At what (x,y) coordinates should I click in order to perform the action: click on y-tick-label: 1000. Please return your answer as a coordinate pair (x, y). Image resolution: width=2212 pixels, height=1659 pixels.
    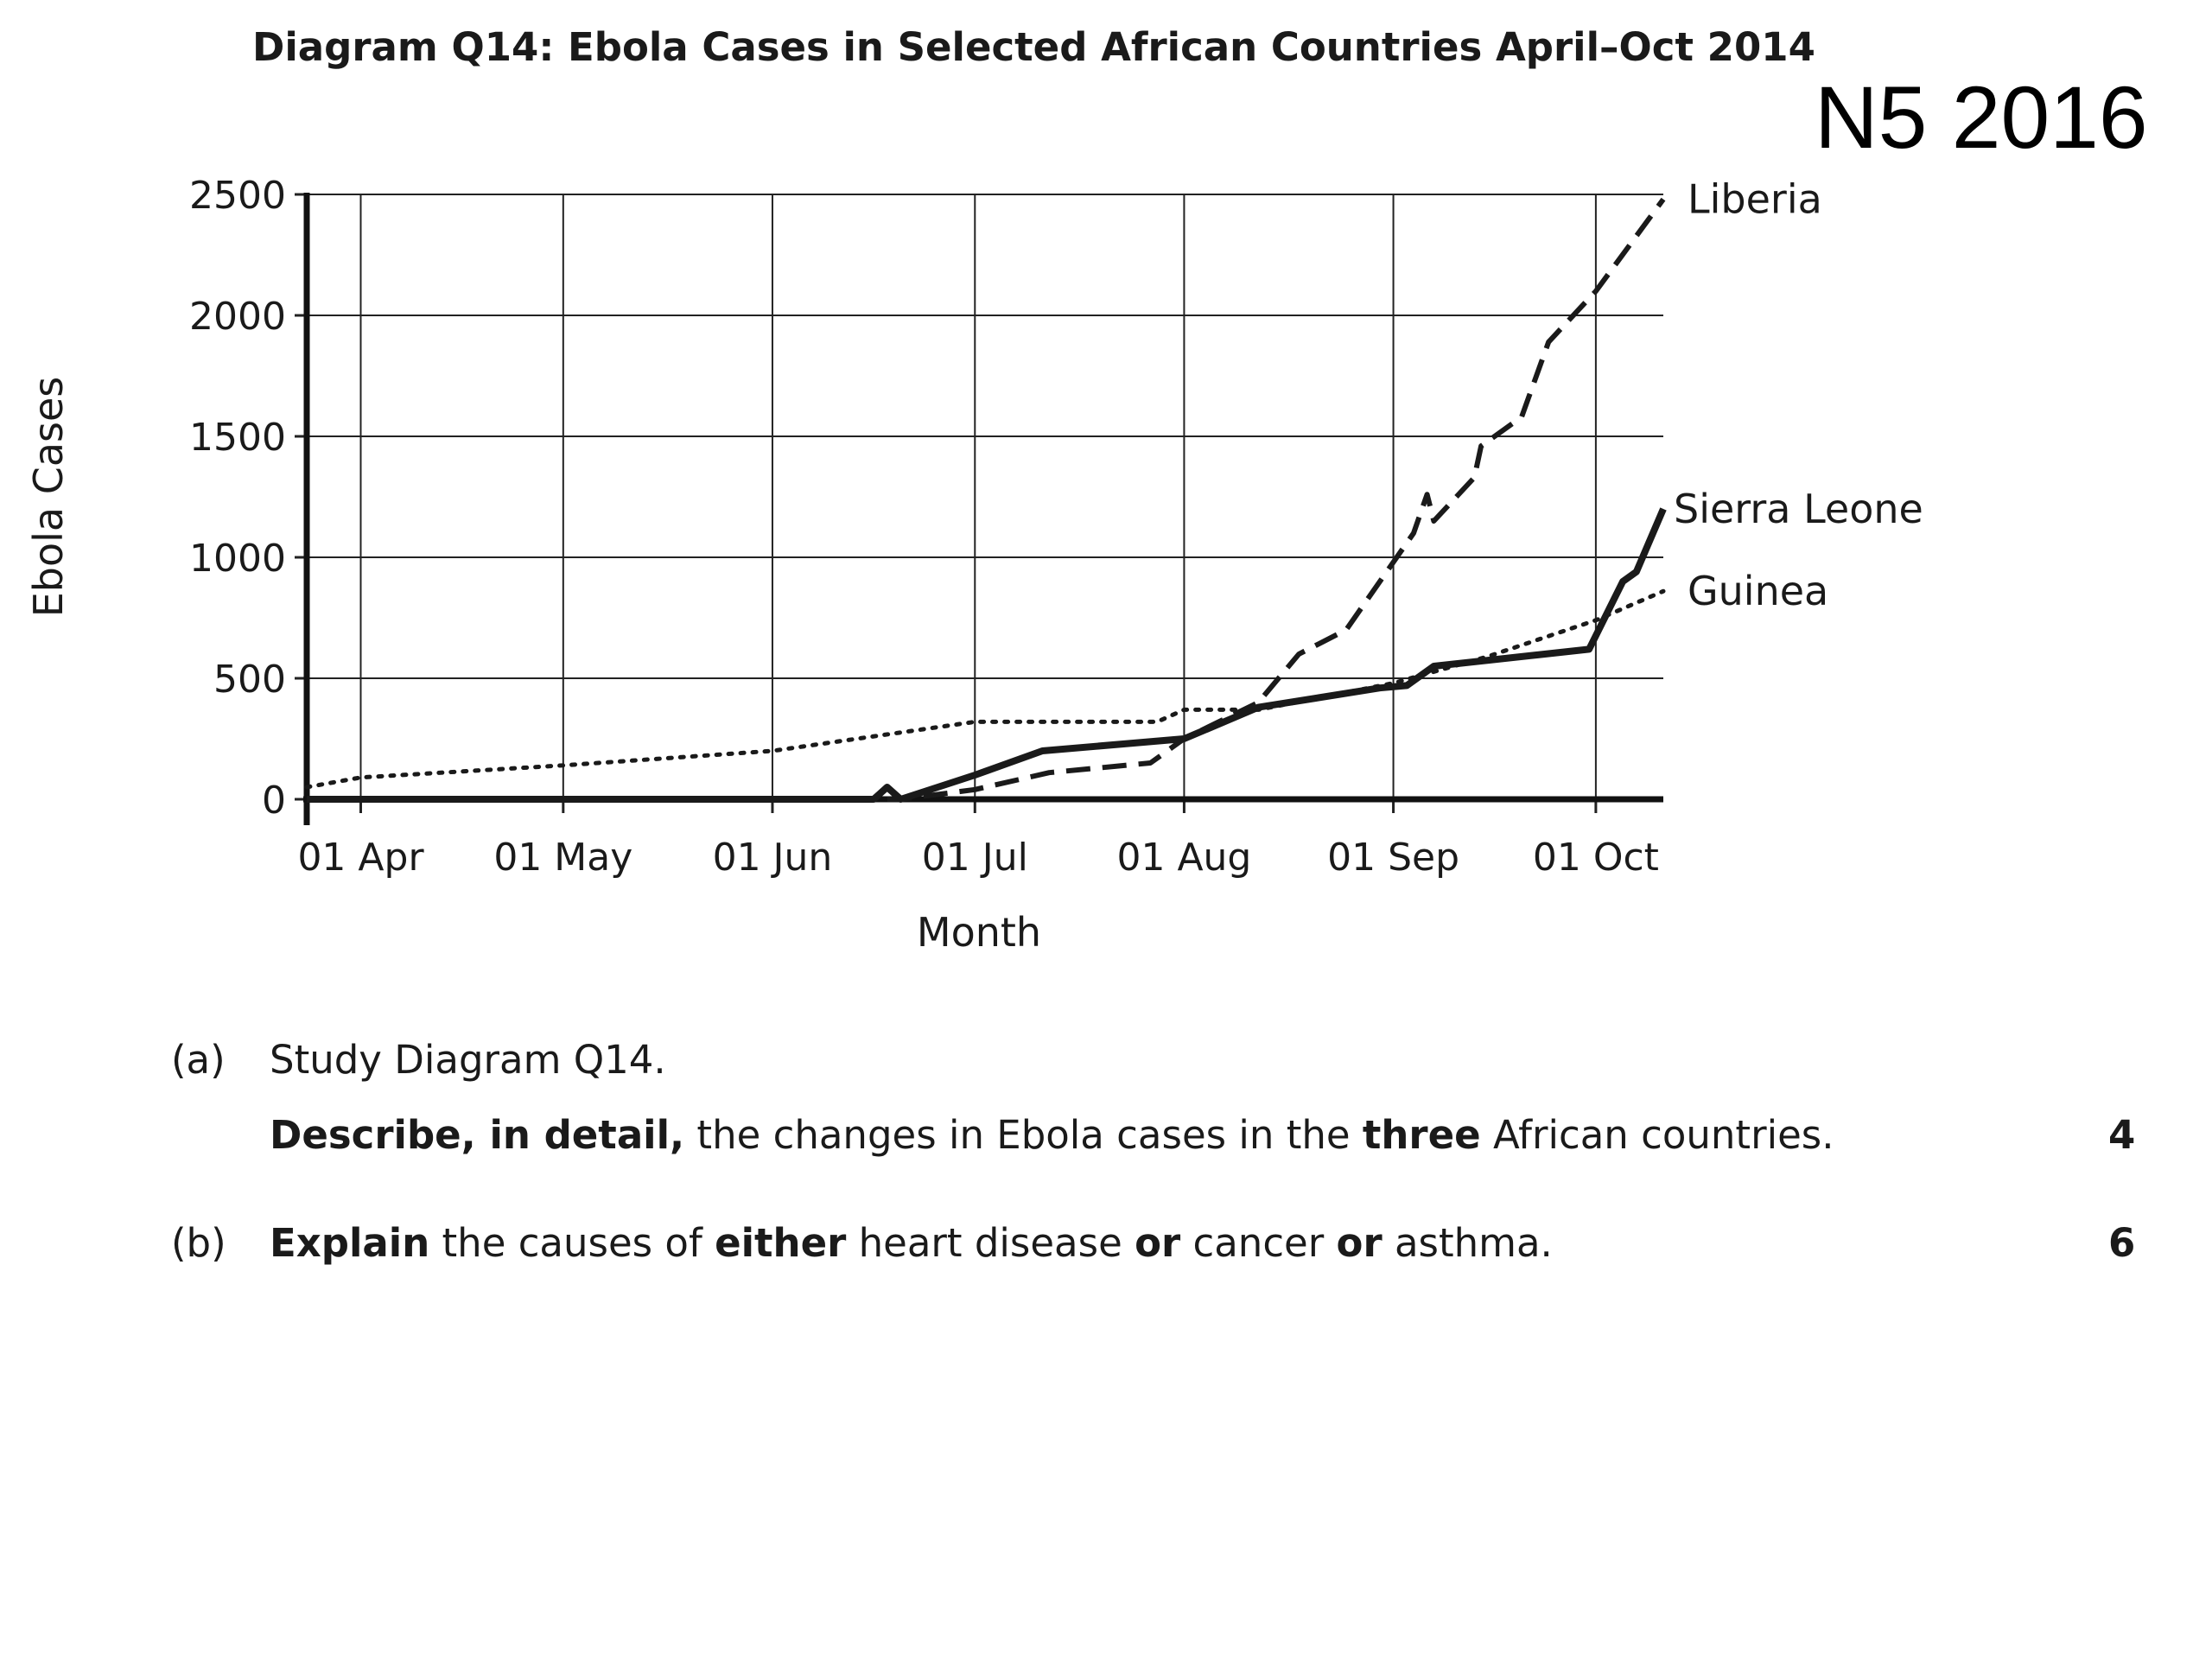
    Looking at the image, I should click on (237, 559).